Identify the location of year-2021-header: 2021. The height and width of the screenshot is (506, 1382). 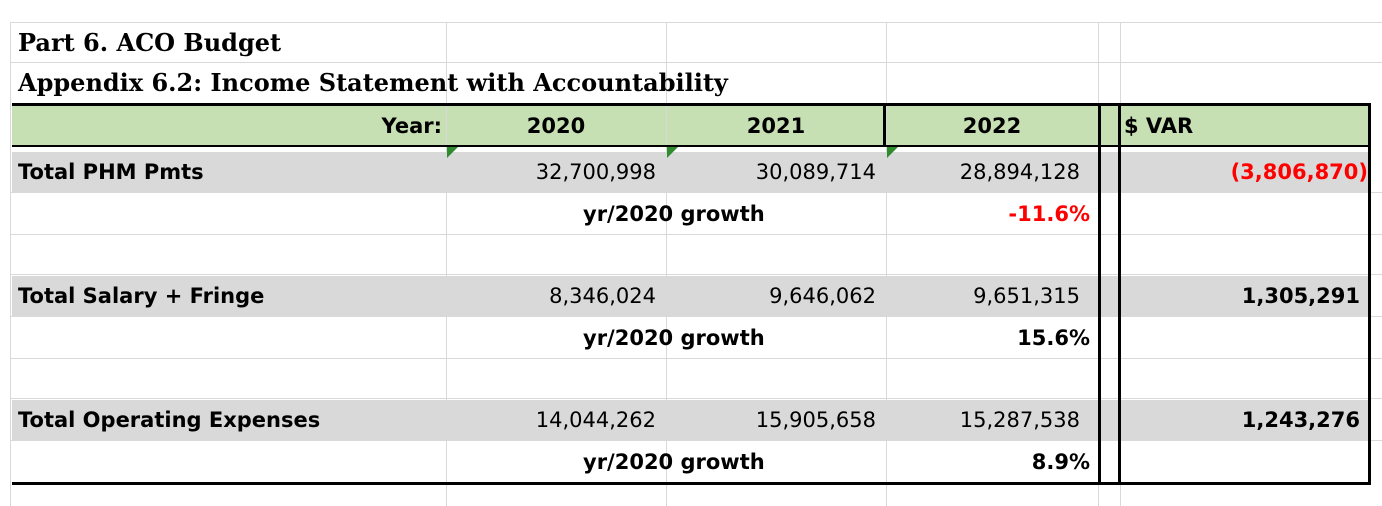
(776, 126).